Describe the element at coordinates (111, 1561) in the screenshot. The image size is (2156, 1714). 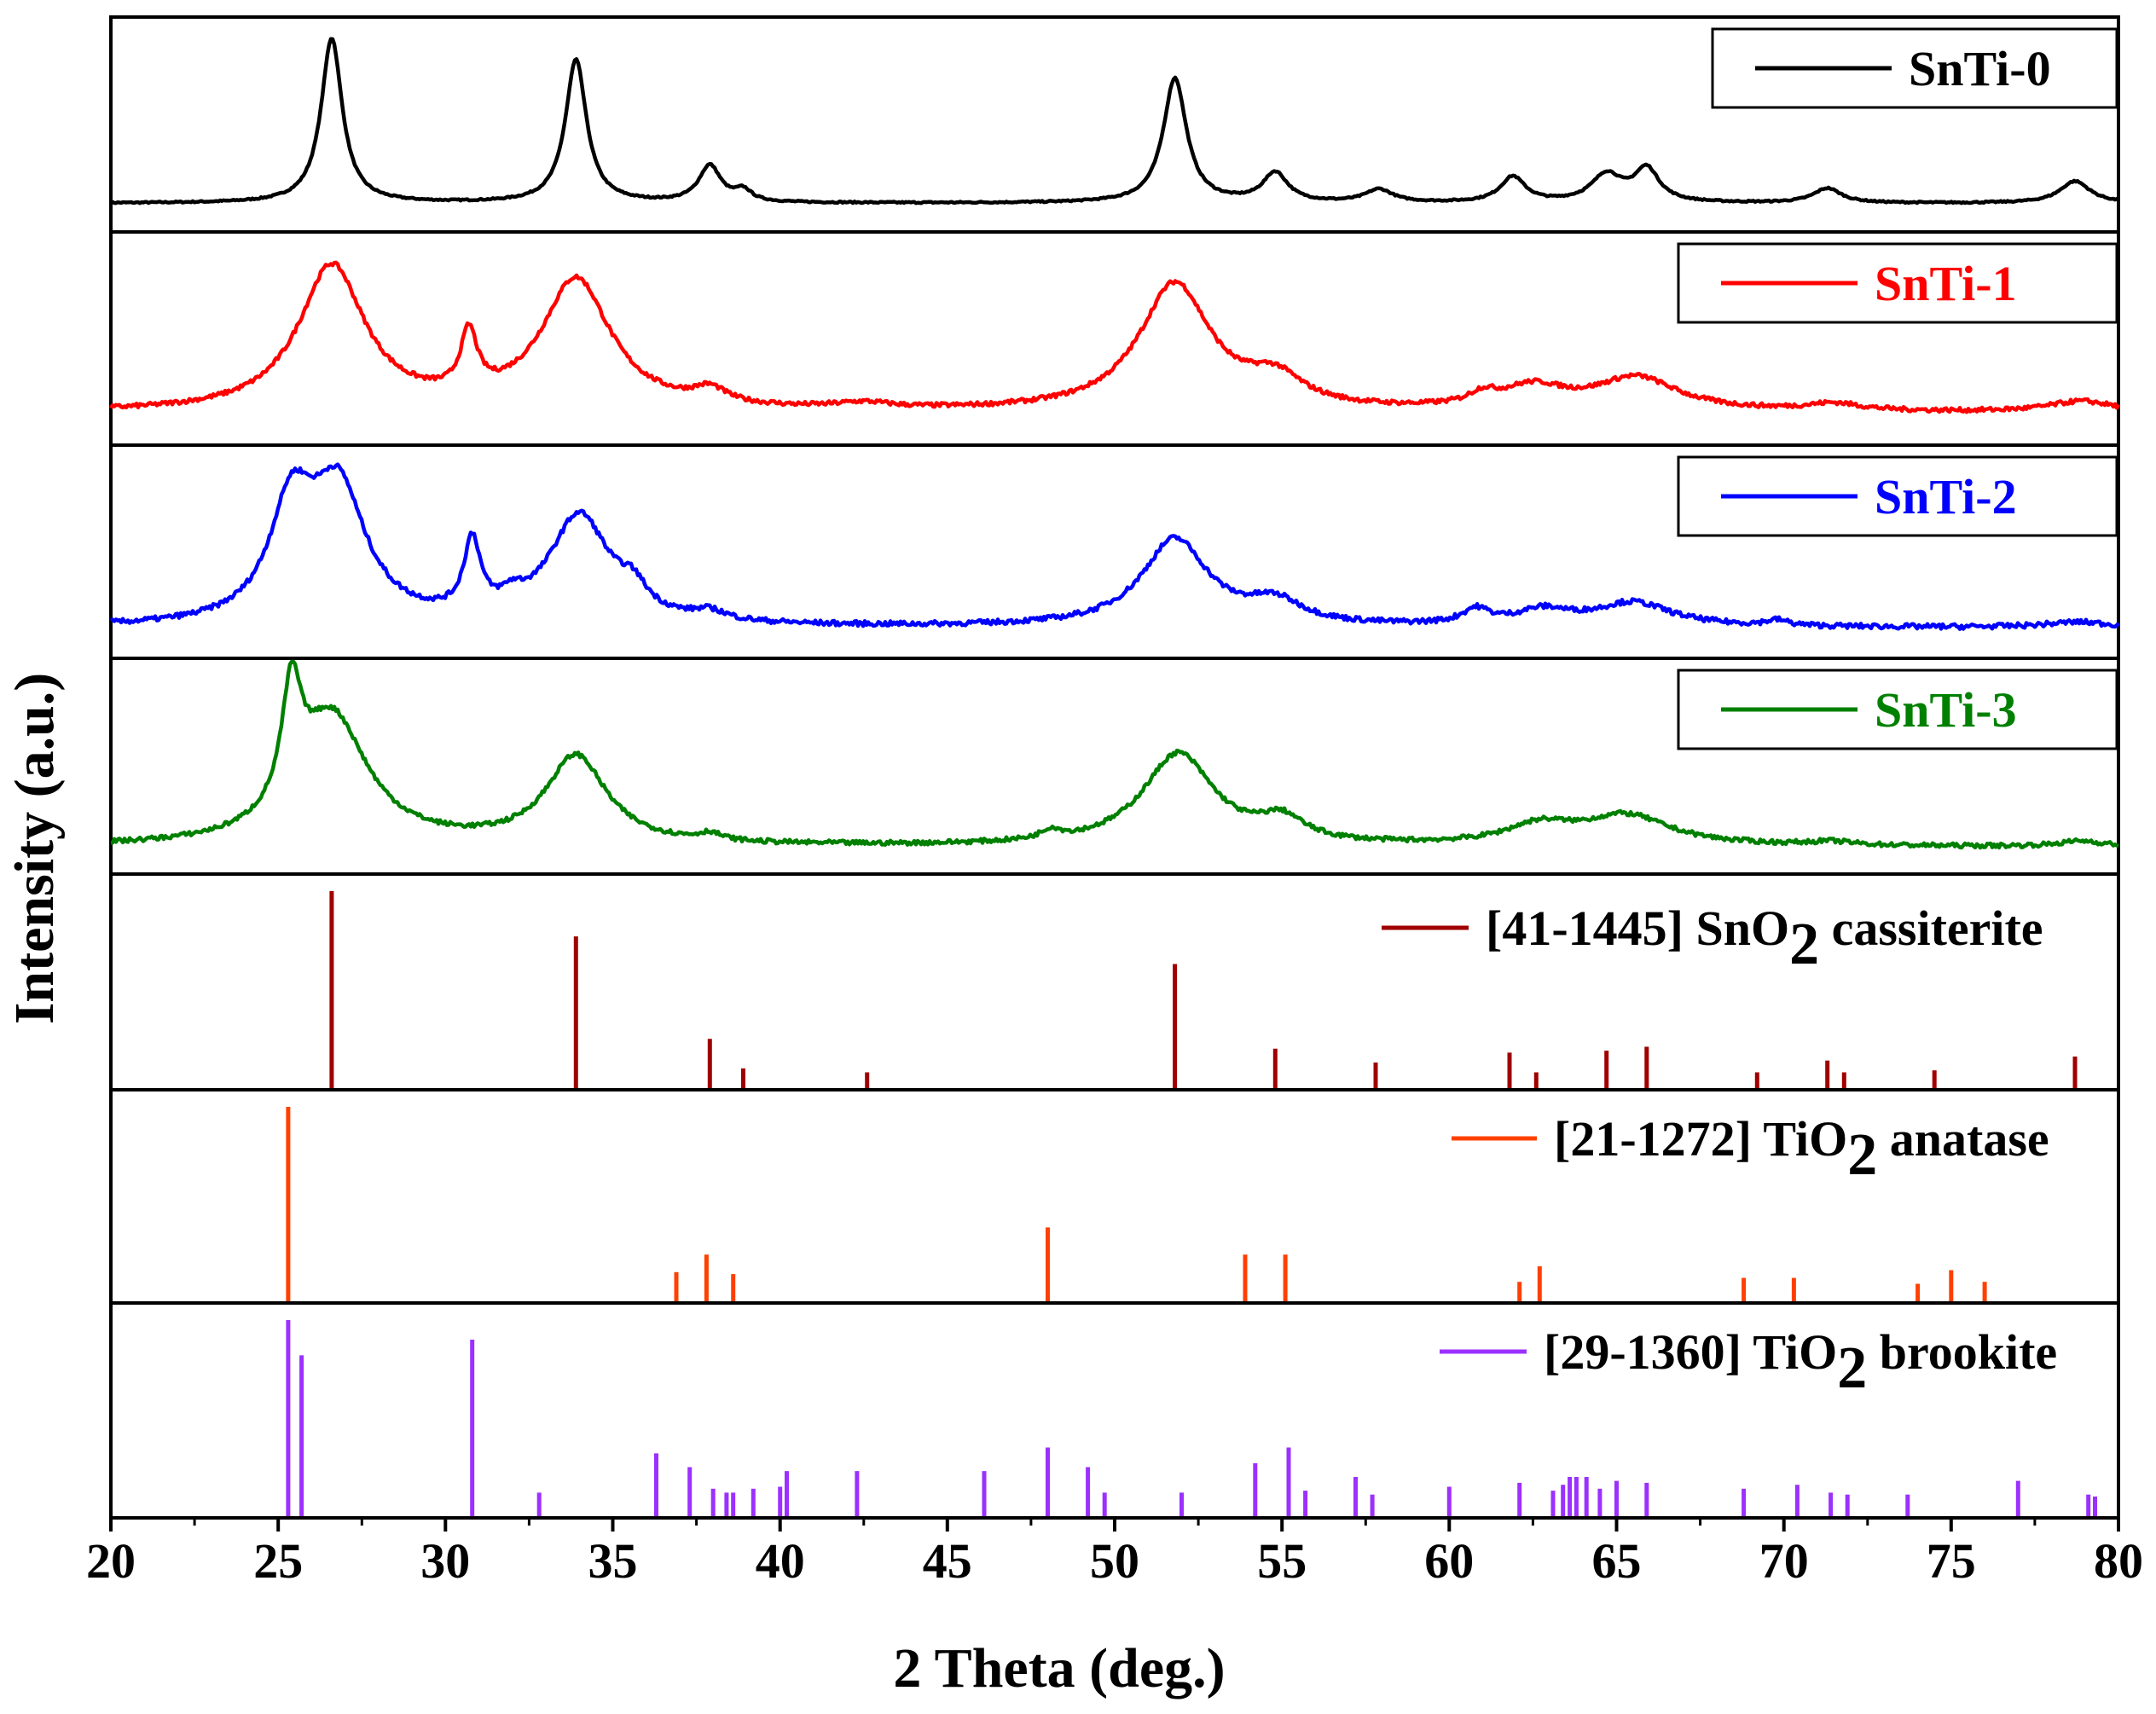
I see `x-tick-label-20: 20` at that location.